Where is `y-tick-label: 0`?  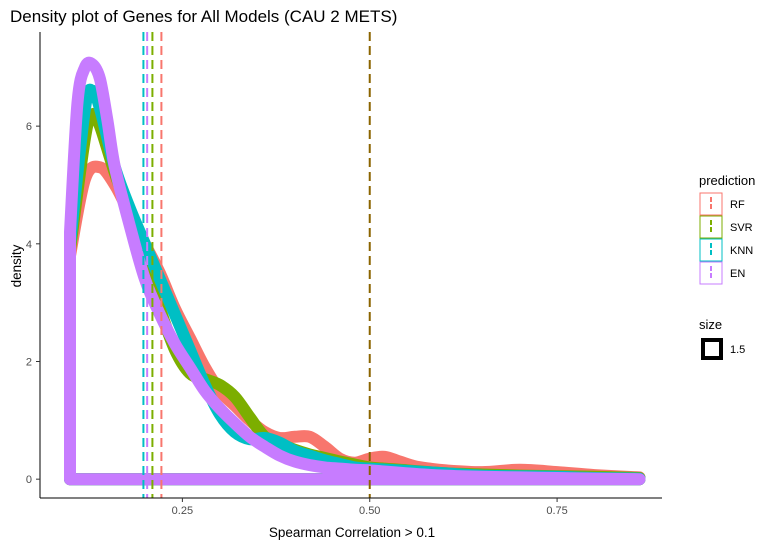
y-tick-label: 0 is located at coordinates (29, 480).